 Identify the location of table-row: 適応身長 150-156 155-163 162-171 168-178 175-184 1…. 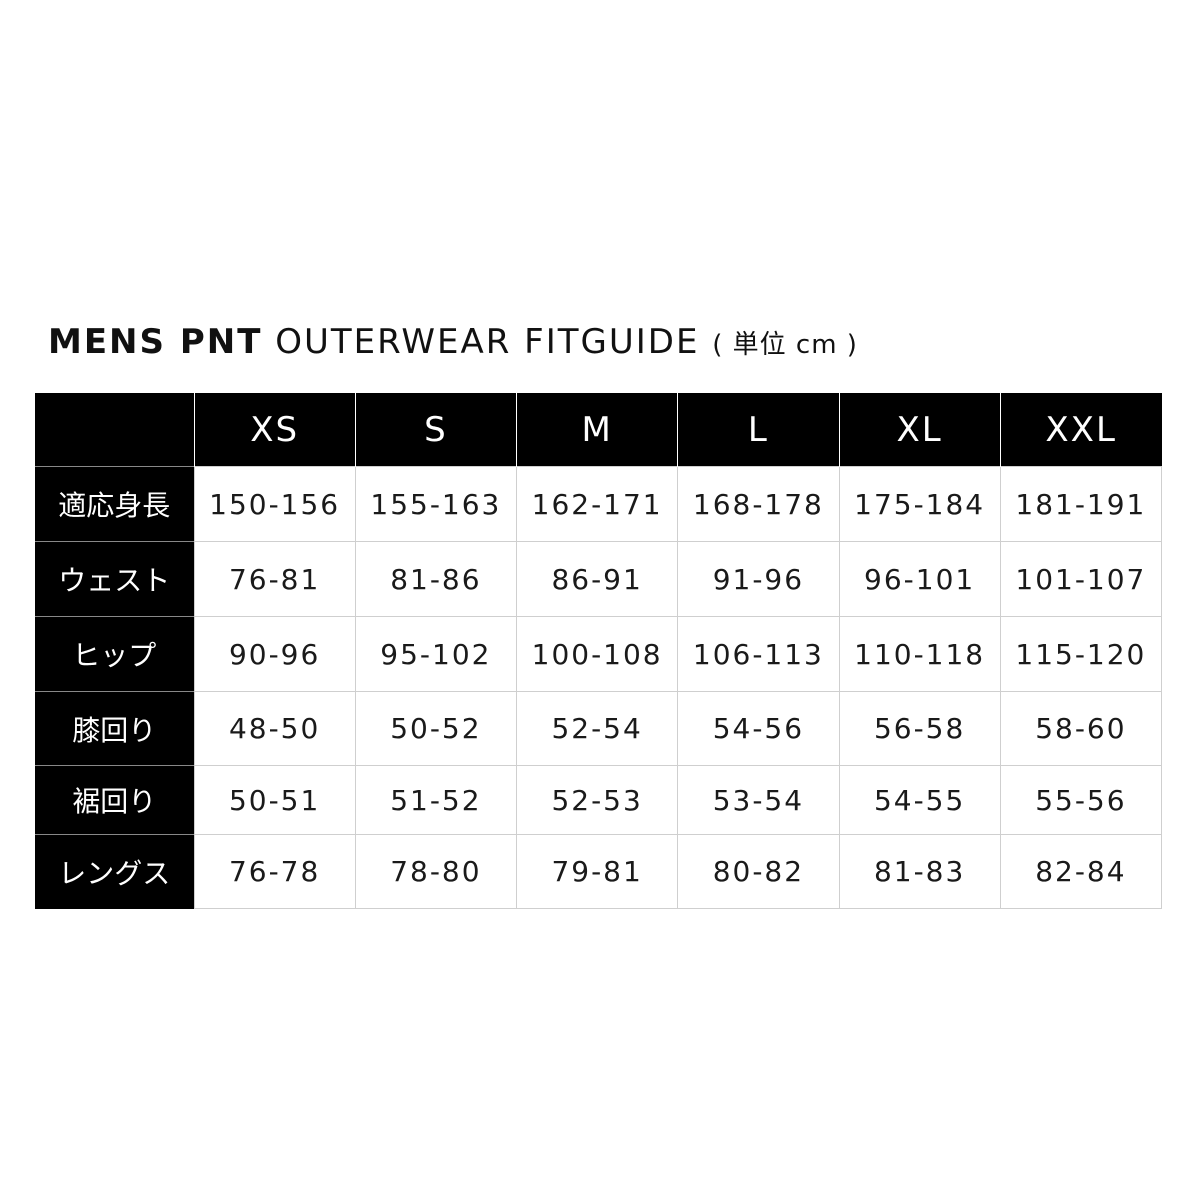
(599, 504).